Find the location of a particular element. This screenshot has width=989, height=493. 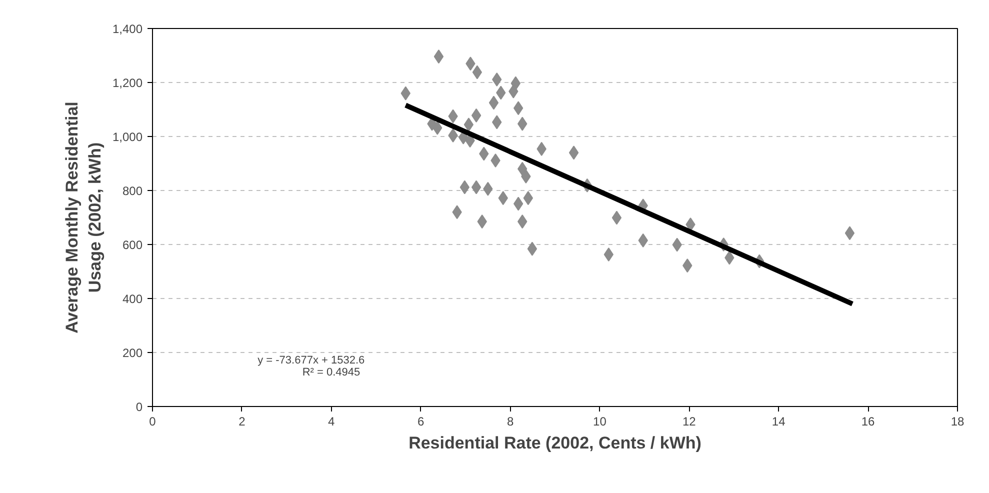

y-tick-label: 600 is located at coordinates (132, 245).